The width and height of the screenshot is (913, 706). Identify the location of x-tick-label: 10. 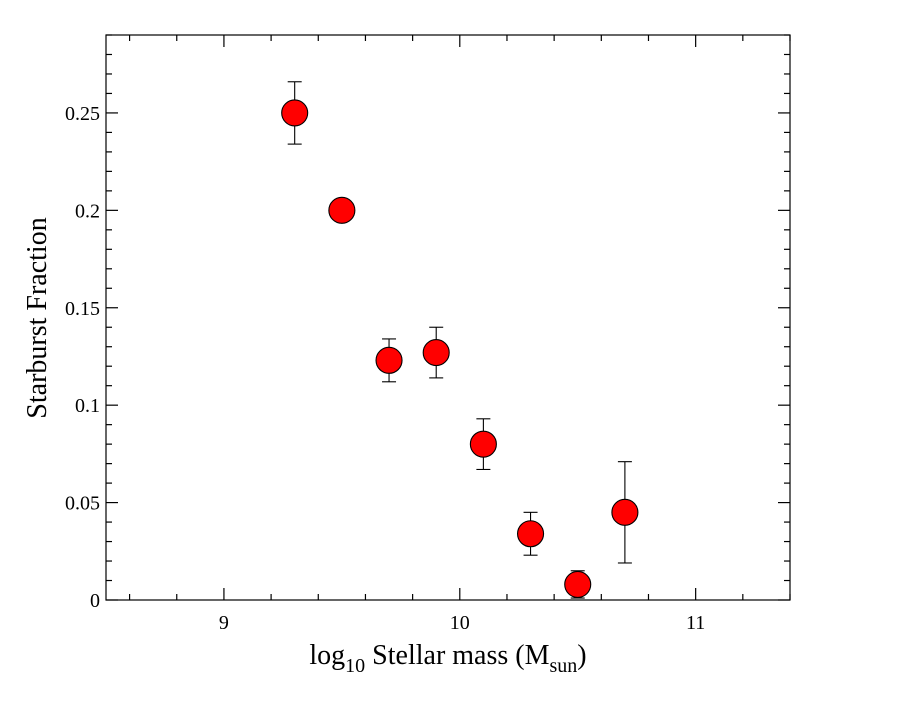
(460, 623).